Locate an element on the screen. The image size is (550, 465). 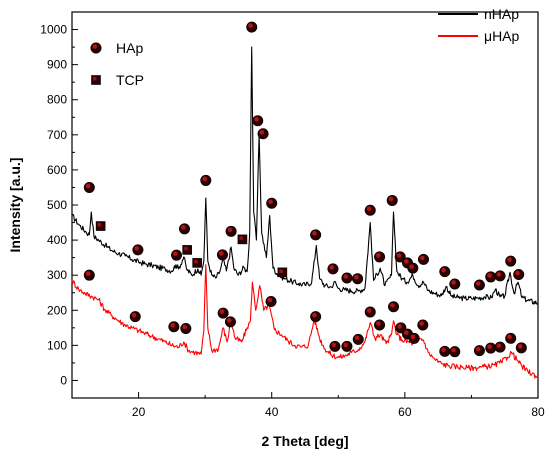
y-axis-title: Intensity [a.u.] is located at coordinates (15, 205).